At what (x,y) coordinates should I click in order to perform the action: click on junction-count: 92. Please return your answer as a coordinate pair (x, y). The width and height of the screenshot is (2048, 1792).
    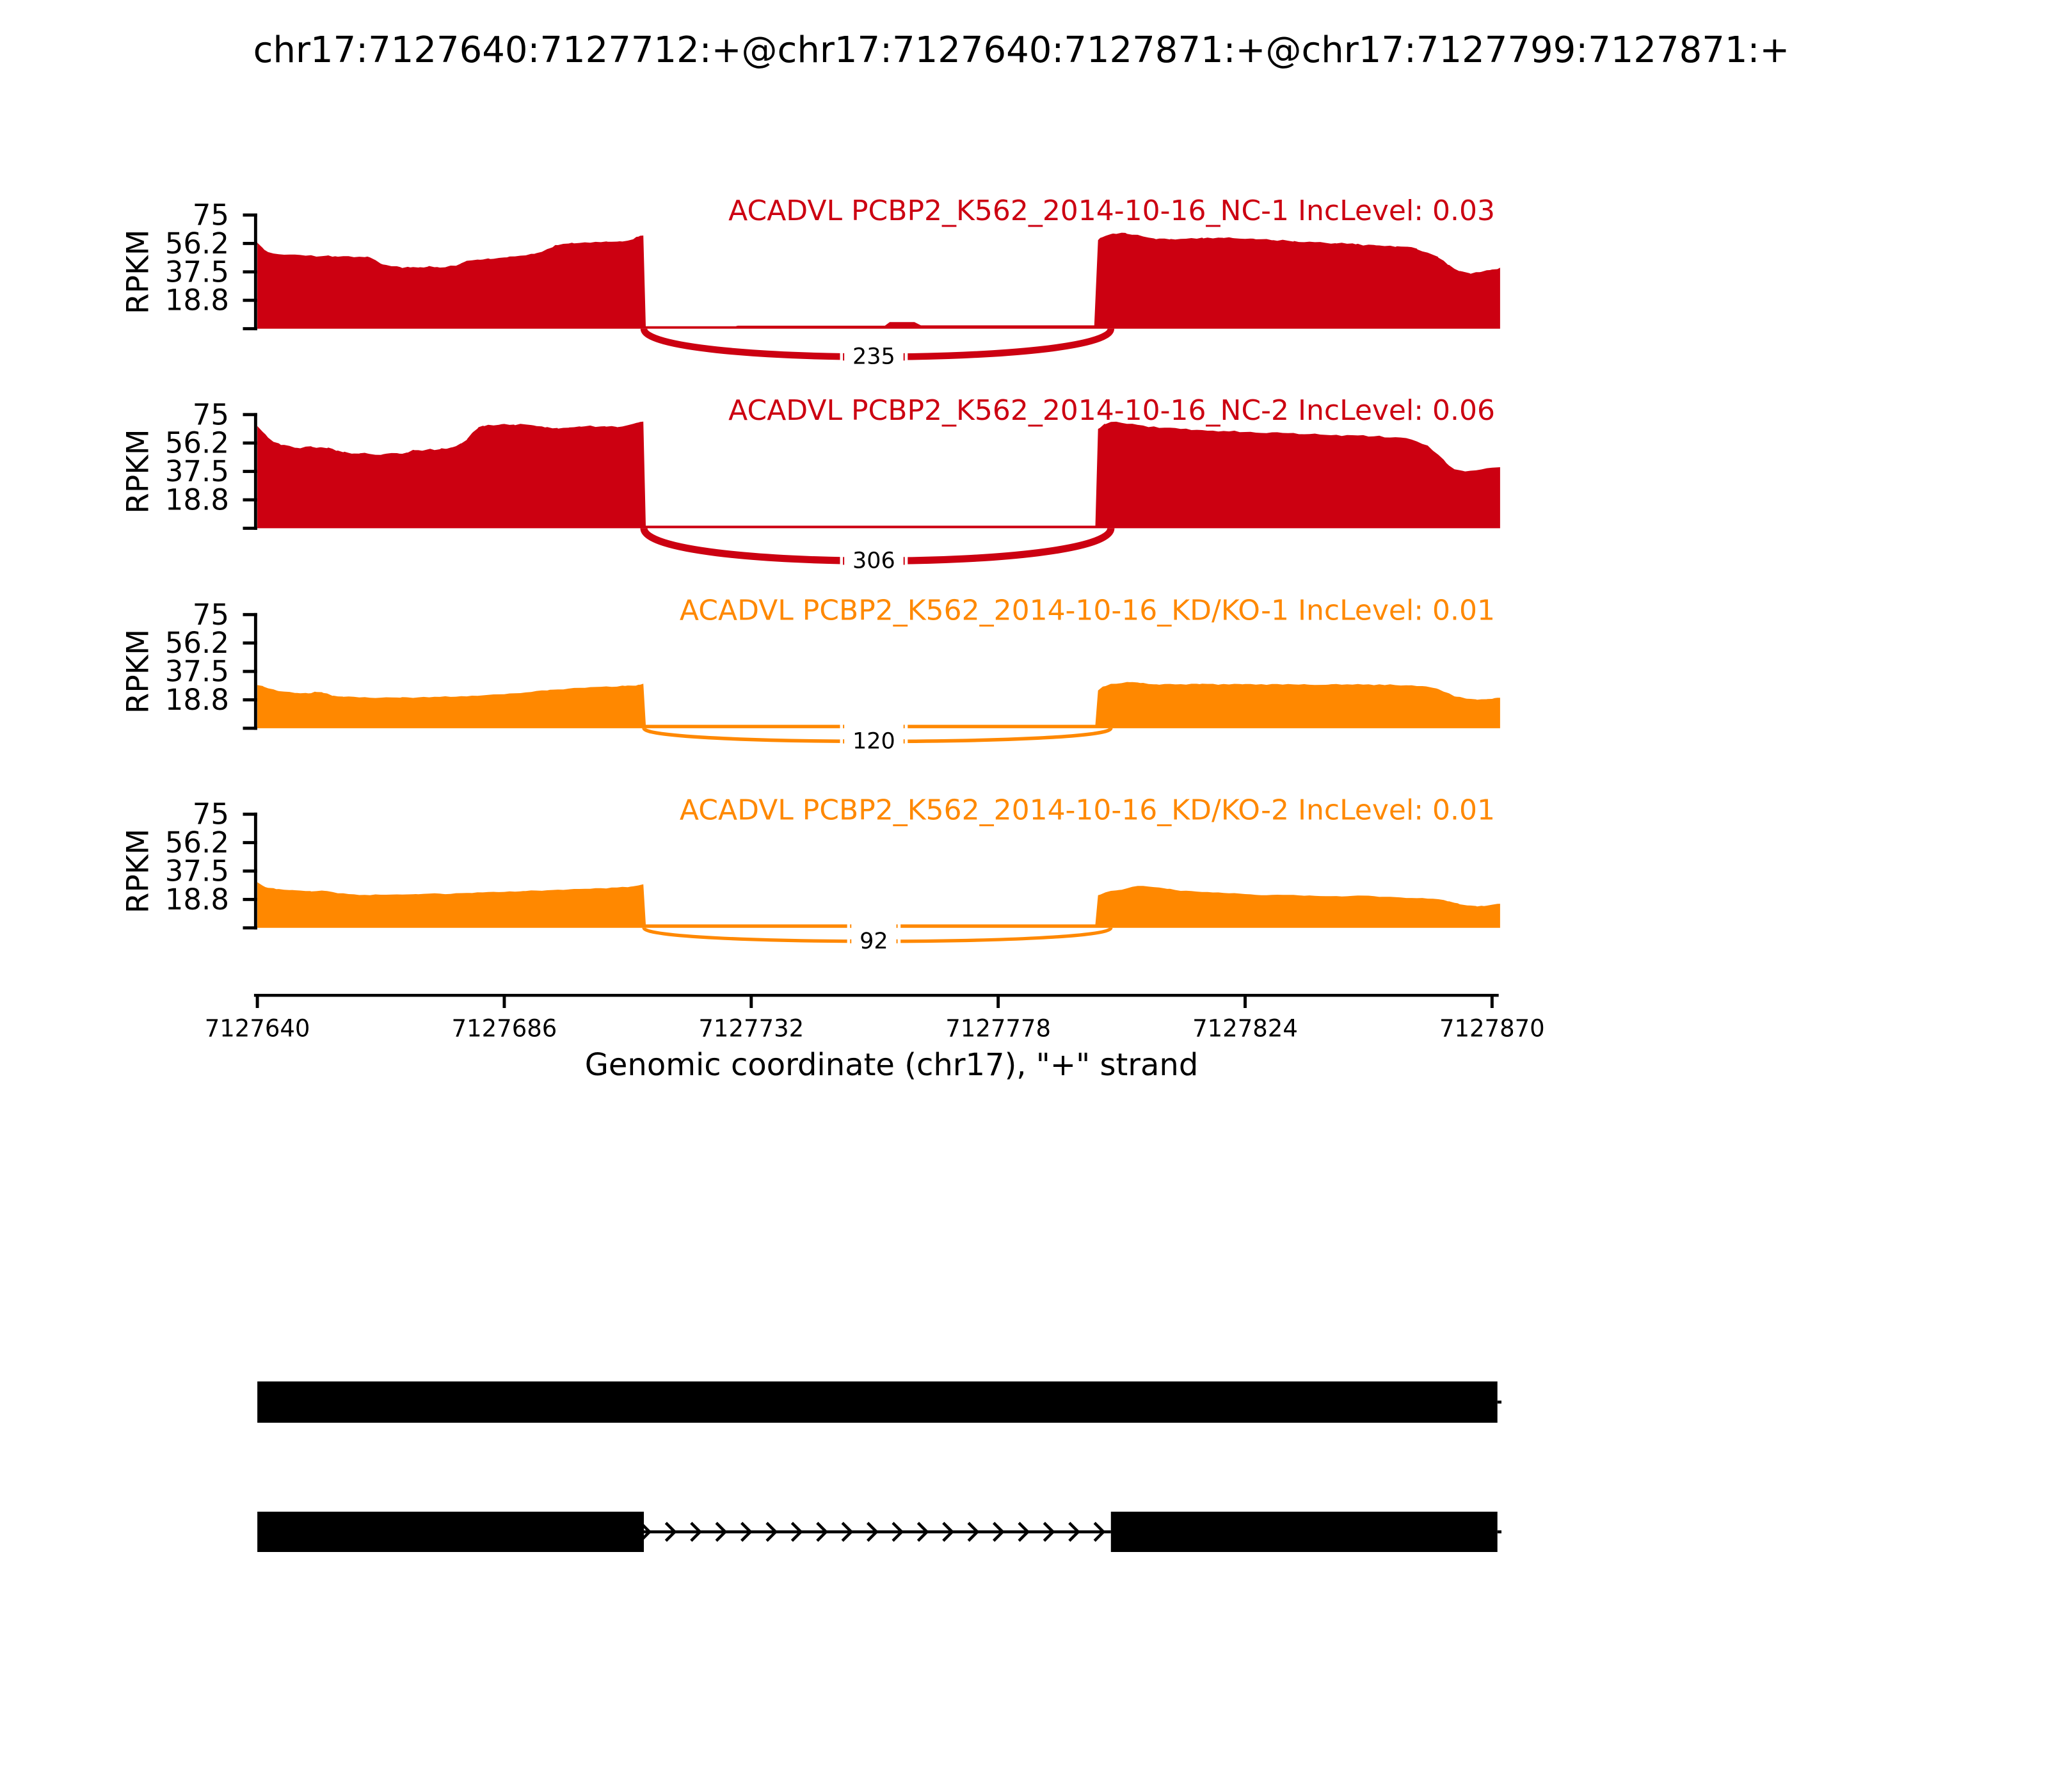
    Looking at the image, I should click on (874, 941).